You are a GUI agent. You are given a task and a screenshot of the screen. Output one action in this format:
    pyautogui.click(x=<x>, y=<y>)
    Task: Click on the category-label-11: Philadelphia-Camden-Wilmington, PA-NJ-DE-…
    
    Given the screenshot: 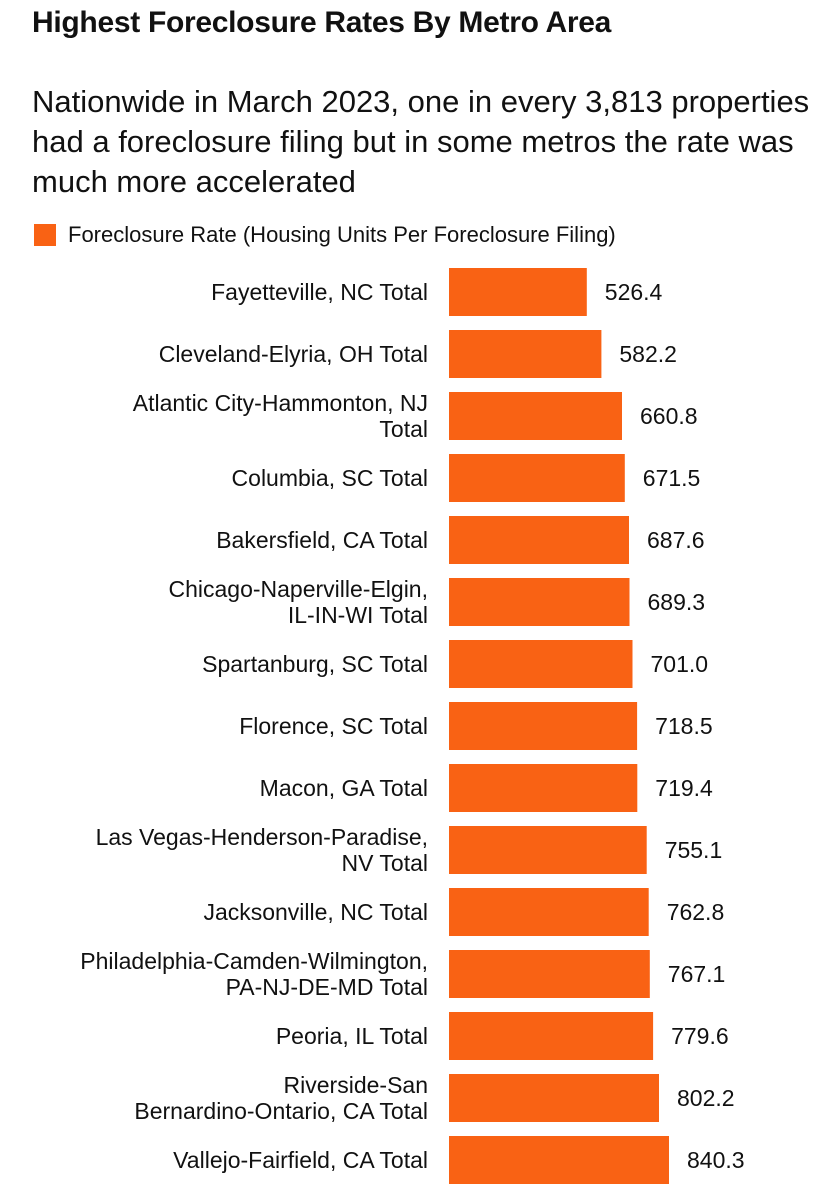 What is the action you would take?
    pyautogui.click(x=254, y=974)
    